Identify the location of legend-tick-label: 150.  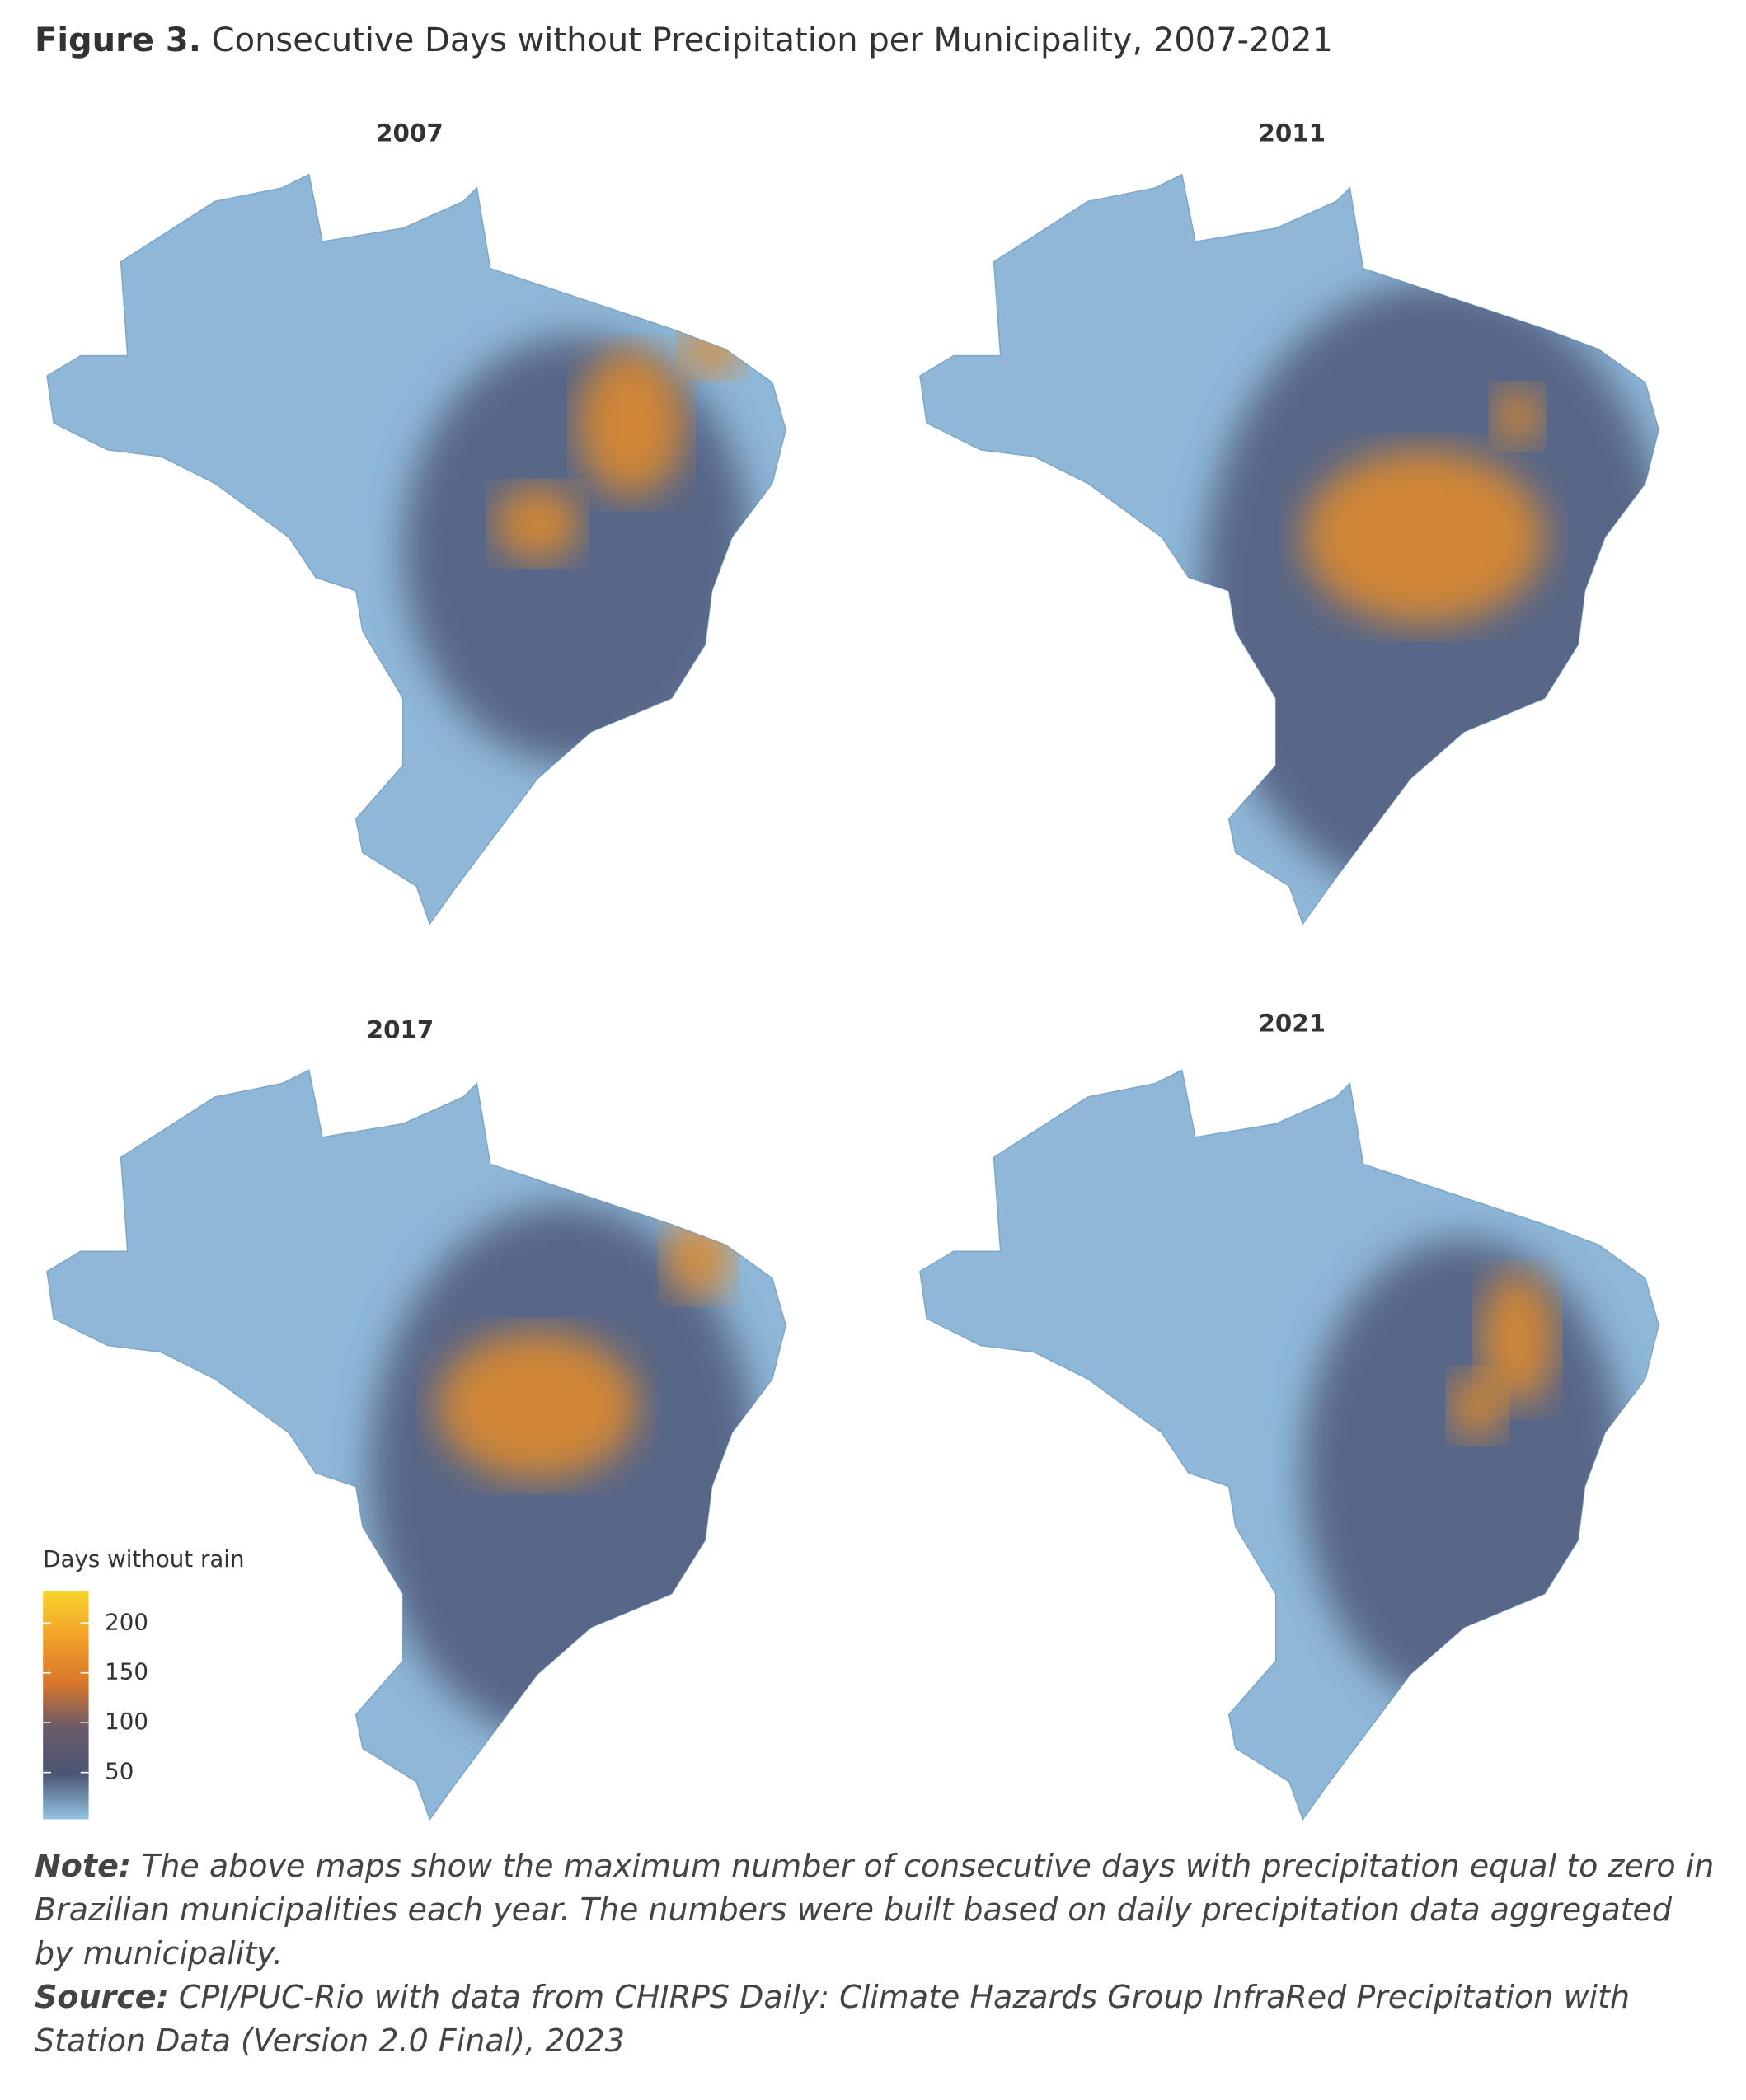
(126, 1671).